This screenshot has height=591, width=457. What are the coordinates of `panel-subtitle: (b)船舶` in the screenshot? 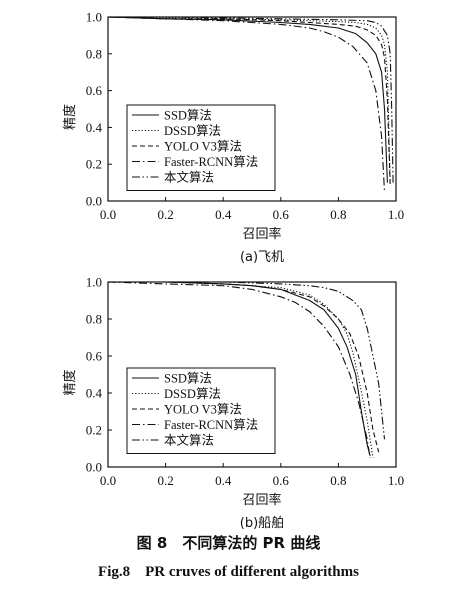 It's located at (262, 523).